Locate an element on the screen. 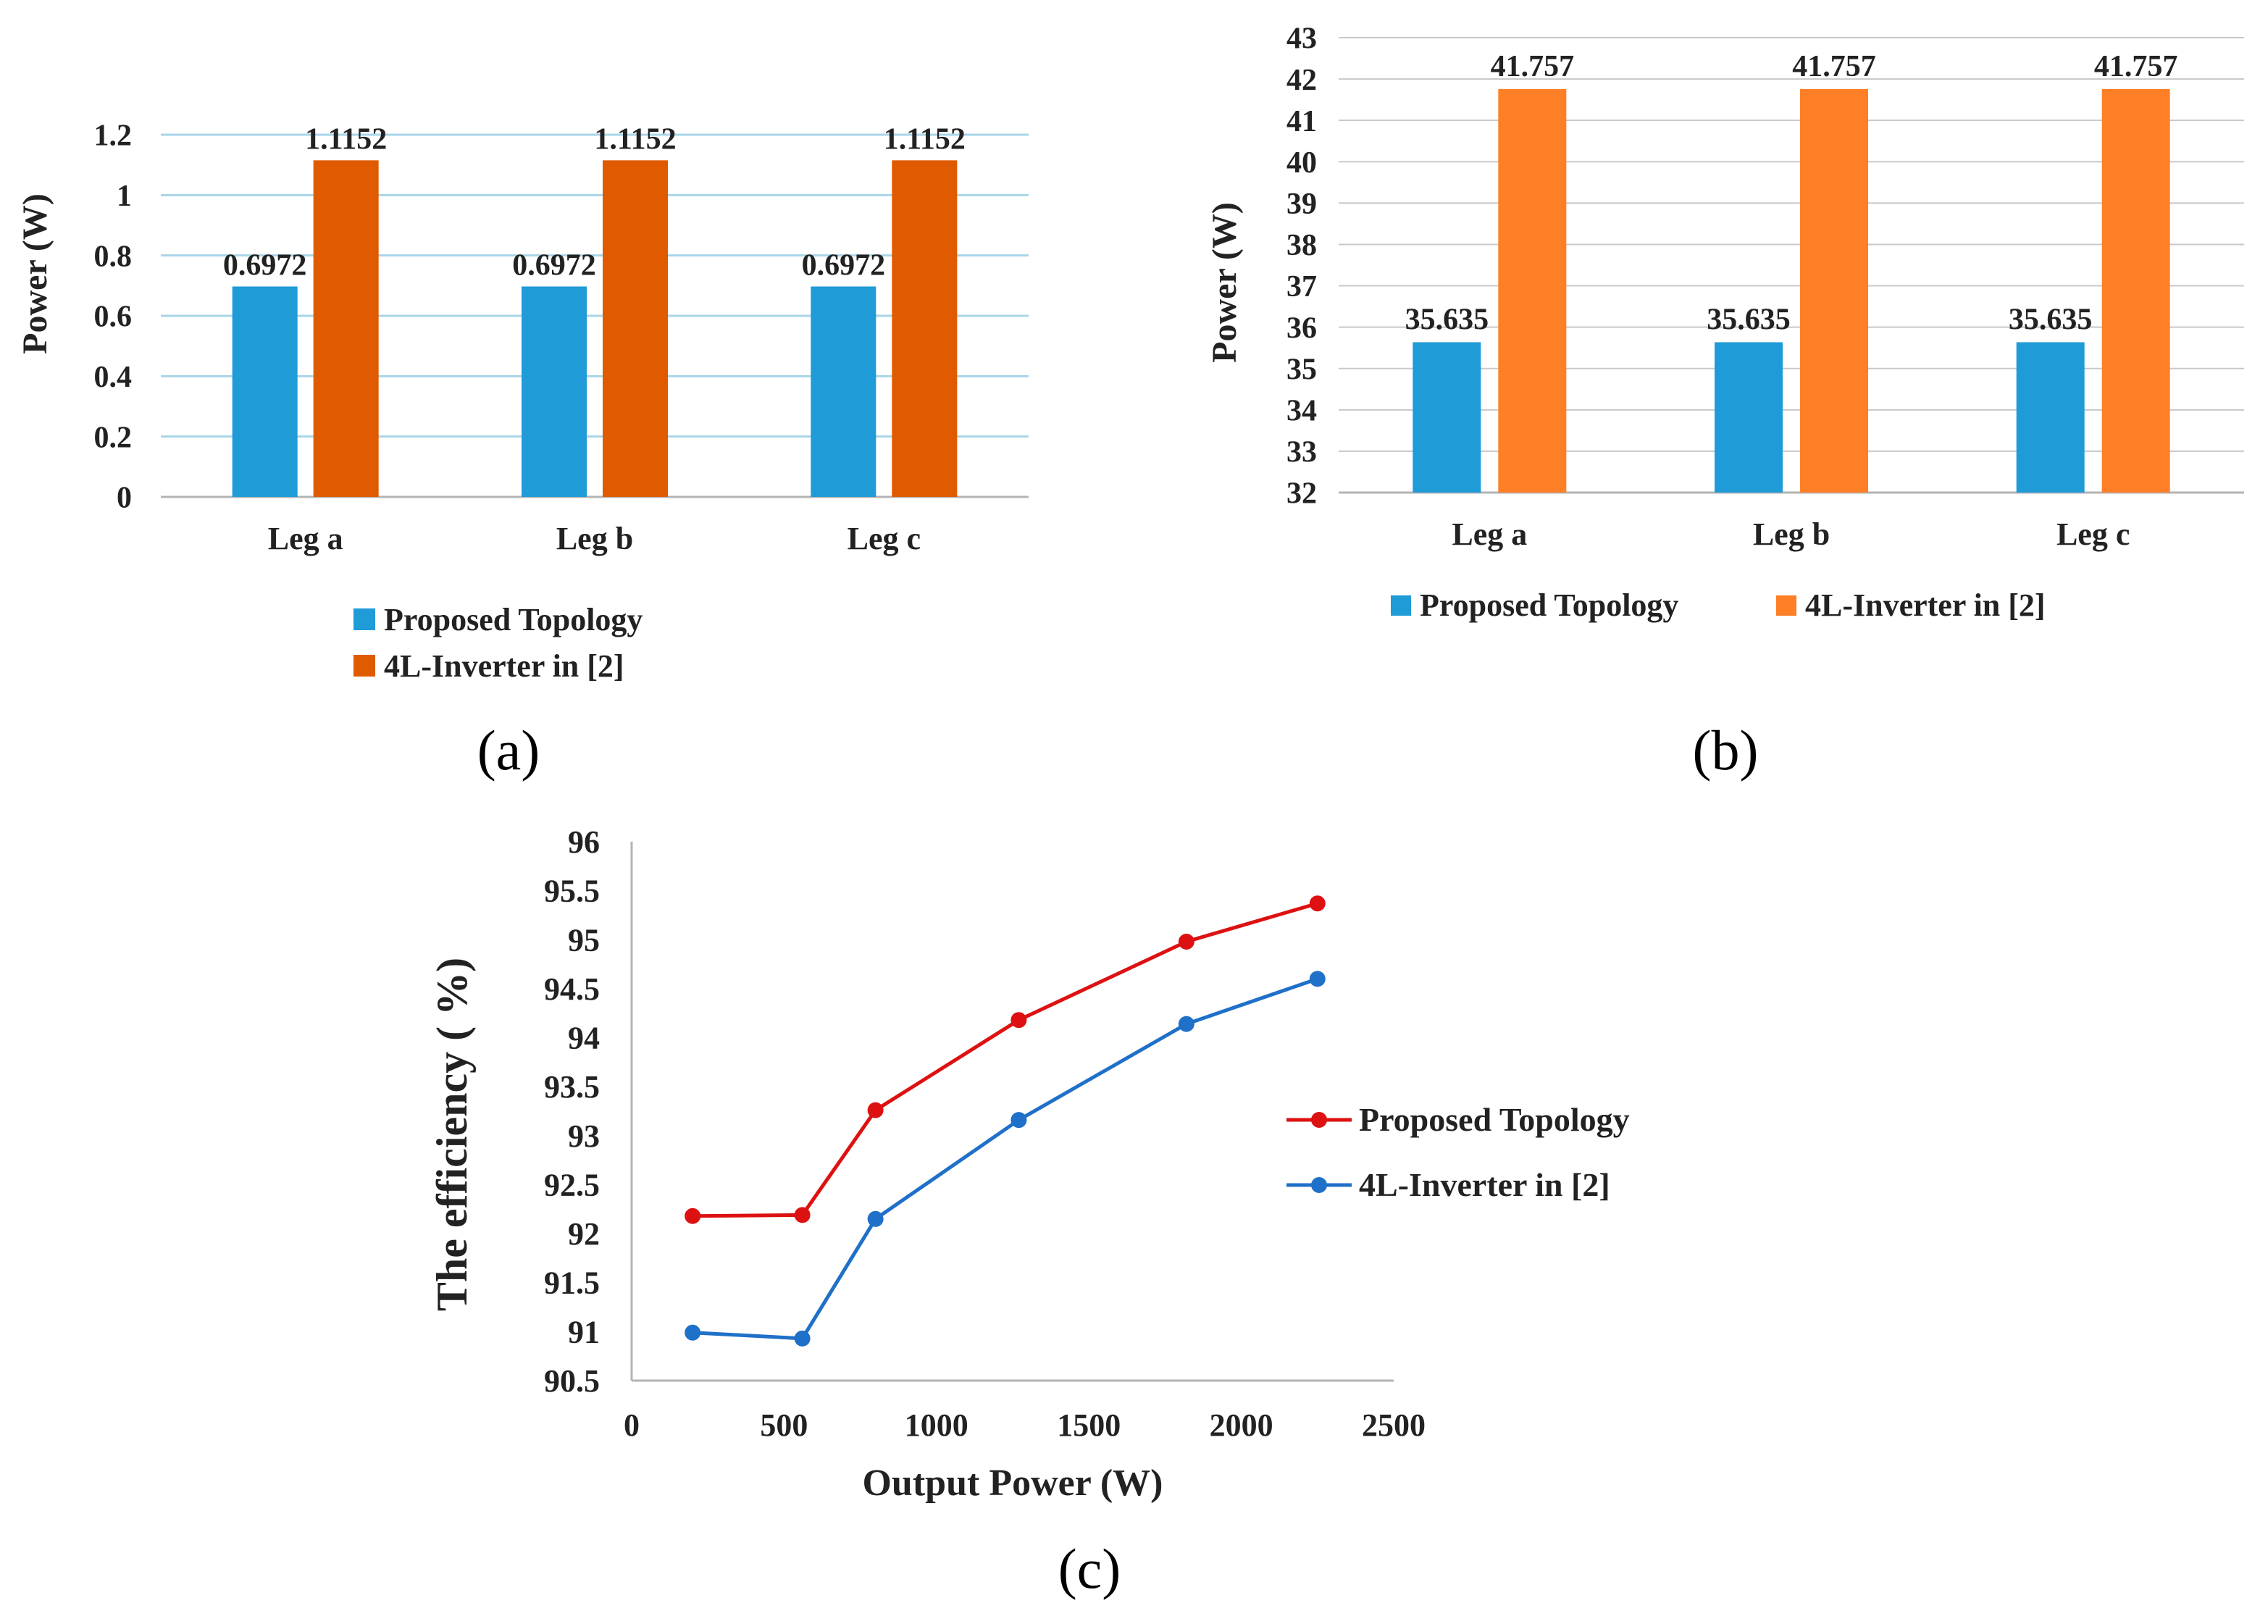  x-tick-label: 2500 is located at coordinates (1394, 1425).